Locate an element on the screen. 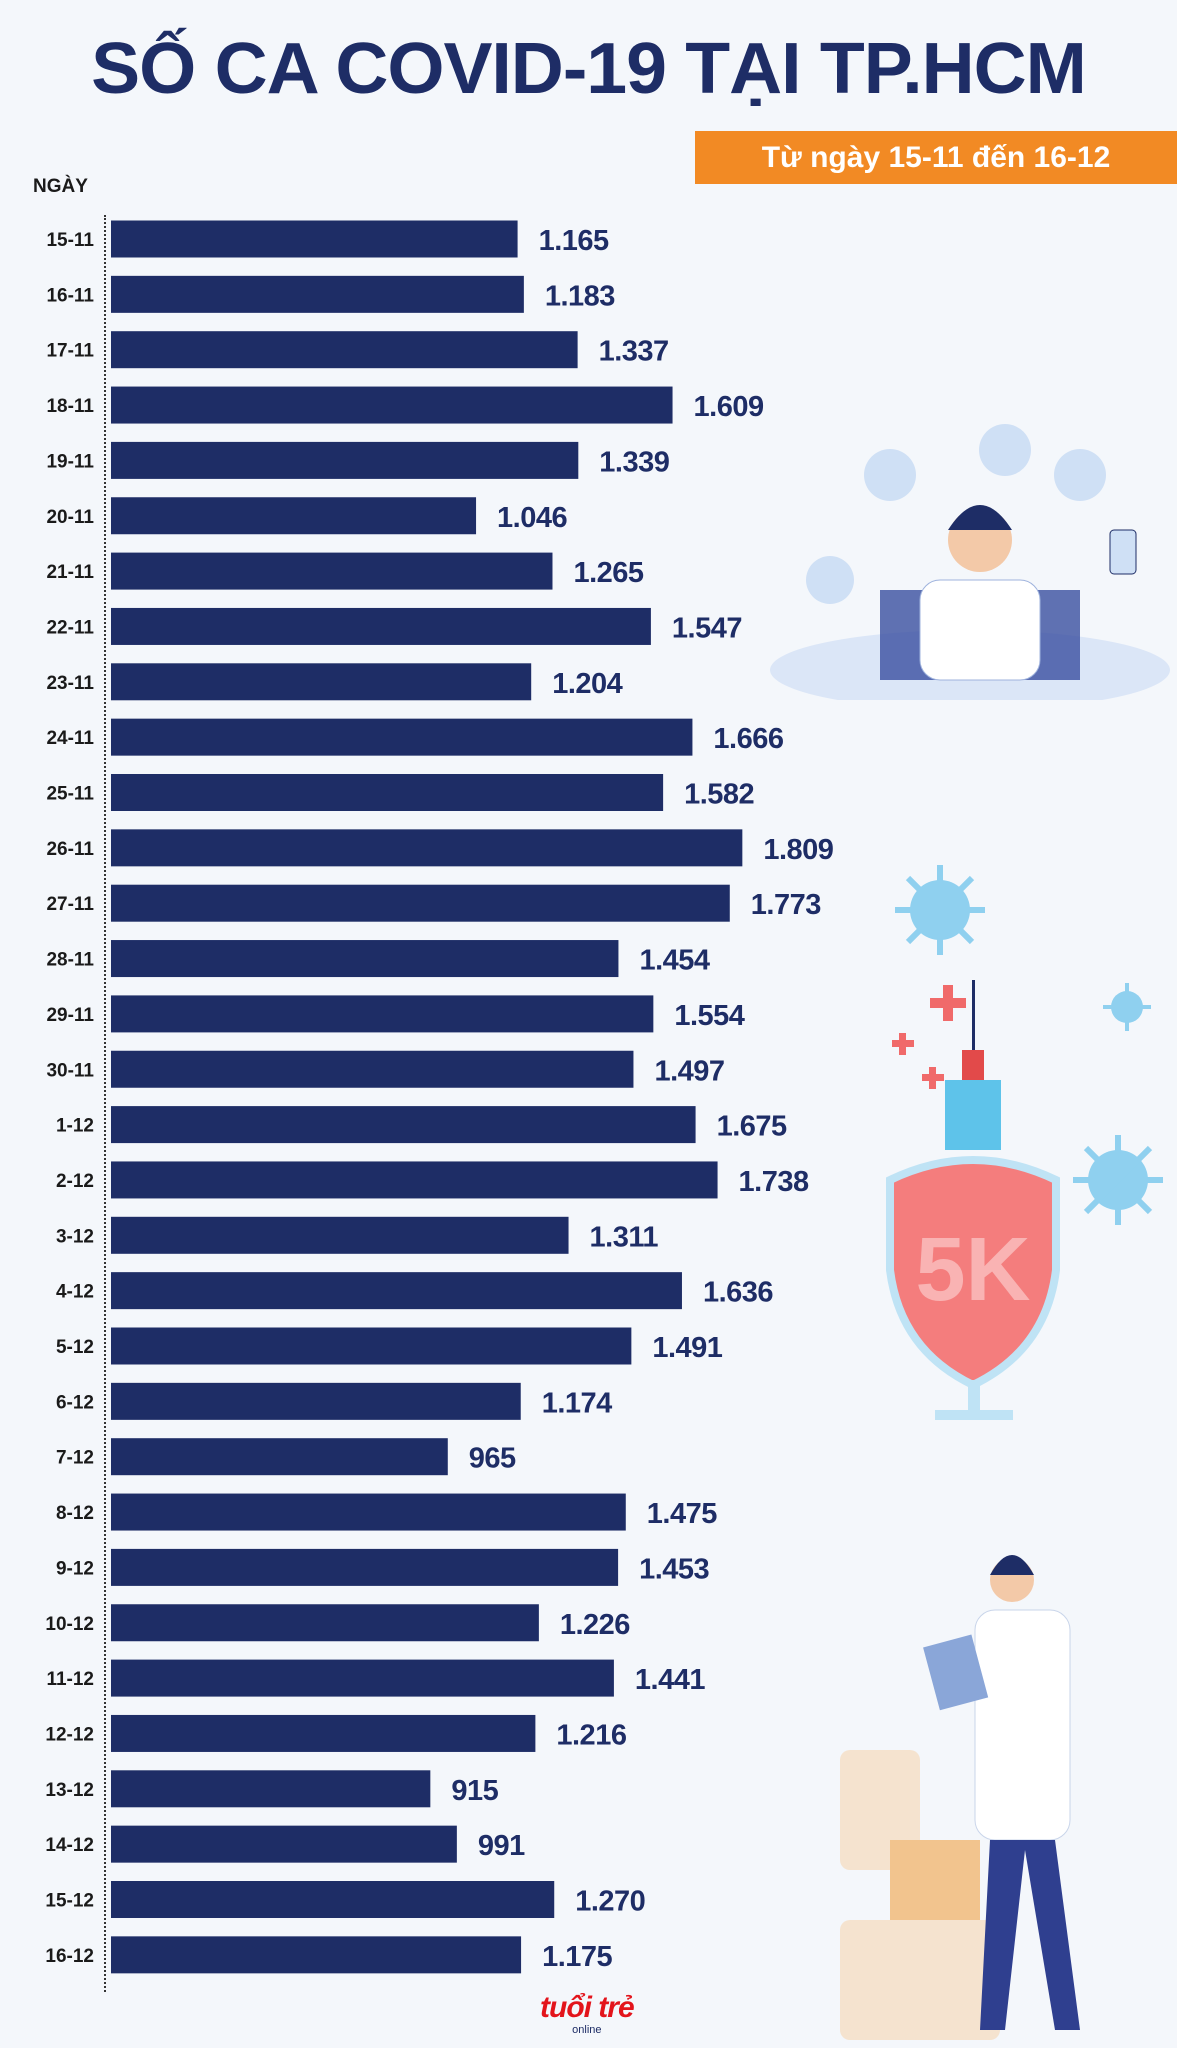 This screenshot has height=2048, width=1177. value-label: 915 is located at coordinates (474, 1791).